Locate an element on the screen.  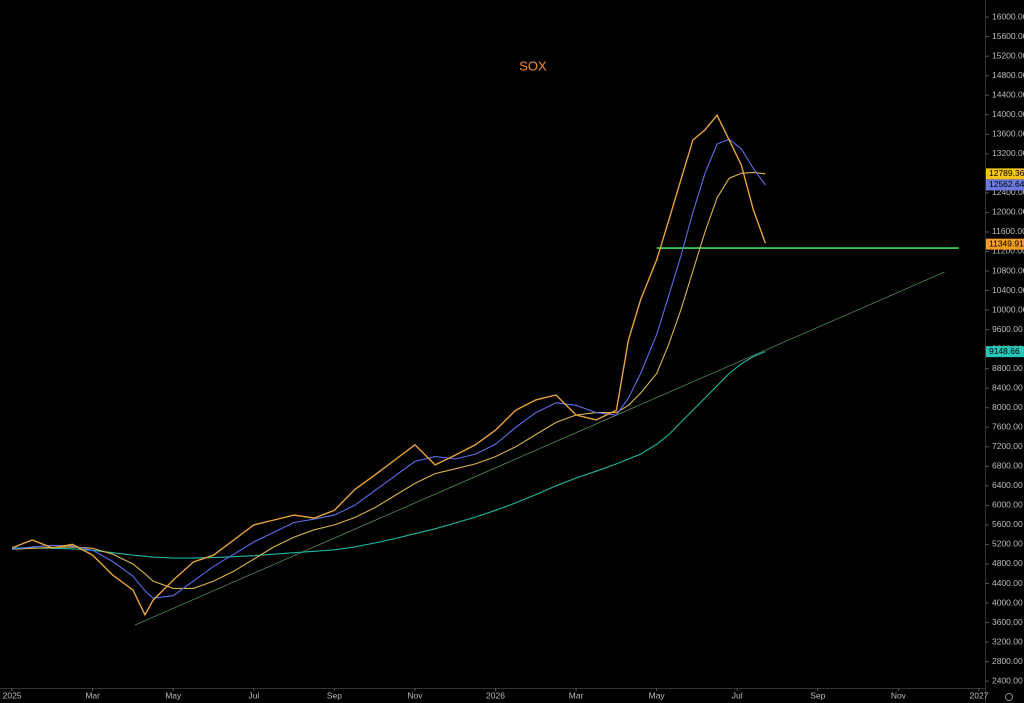
y-tick-label: 2400.00 is located at coordinates (1007, 680).